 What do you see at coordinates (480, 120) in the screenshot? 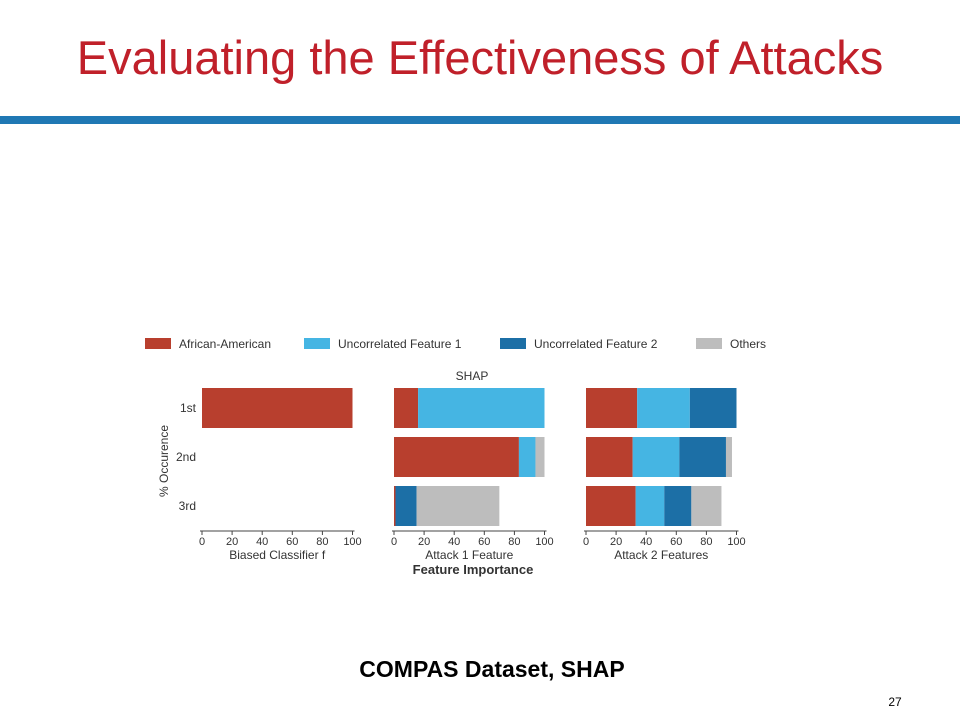
I see `title-rule` at bounding box center [480, 120].